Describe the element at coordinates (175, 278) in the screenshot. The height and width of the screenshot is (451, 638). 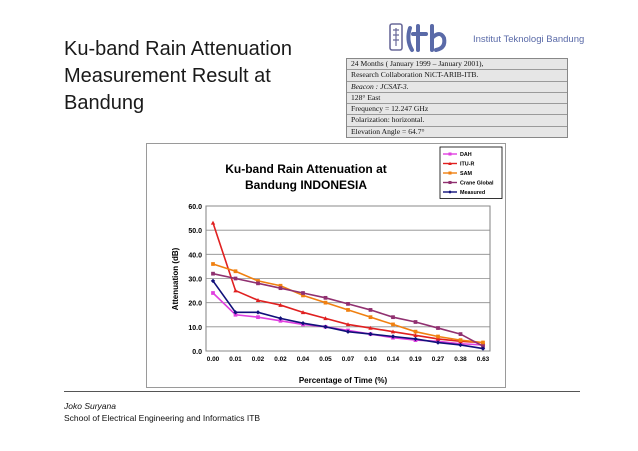
I see `y-axis-label: Attenuation (dB)` at that location.